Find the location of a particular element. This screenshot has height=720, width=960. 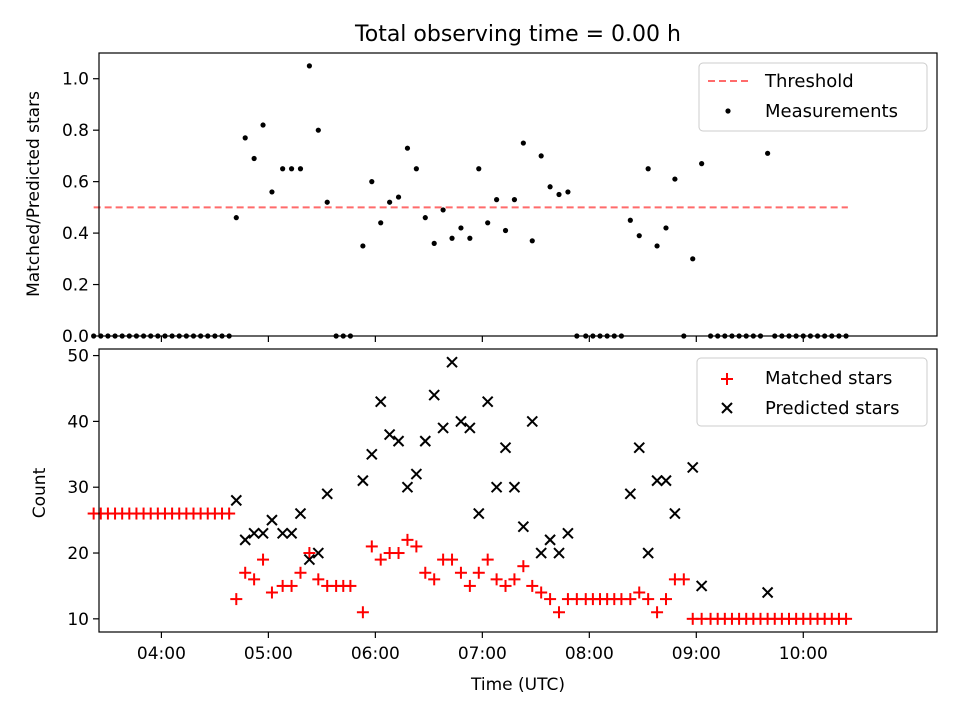

ratio-y-tick-label: 0.2 is located at coordinates (75, 286).